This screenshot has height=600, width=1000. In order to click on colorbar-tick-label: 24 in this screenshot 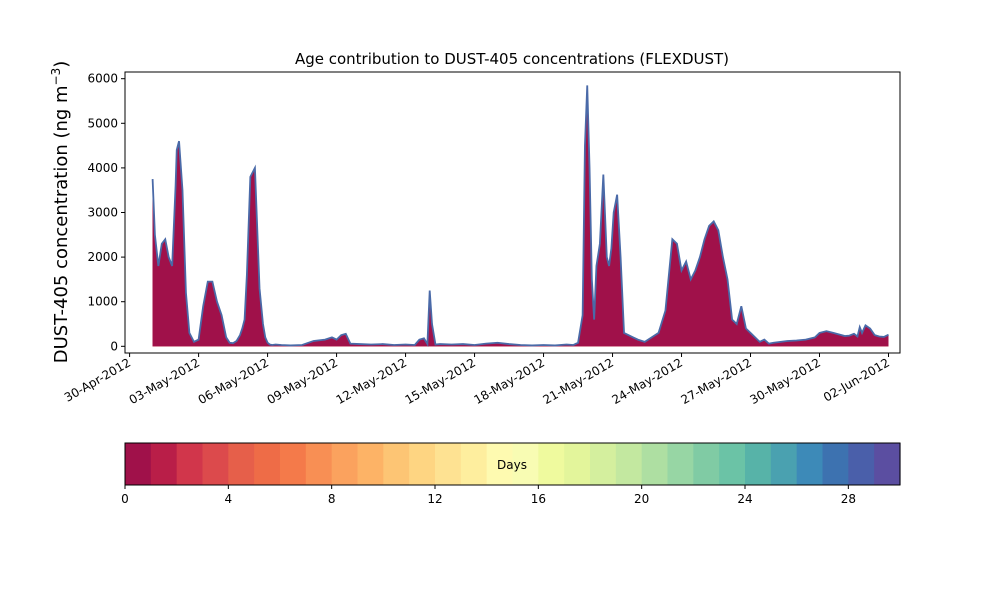, I will do `click(744, 499)`.